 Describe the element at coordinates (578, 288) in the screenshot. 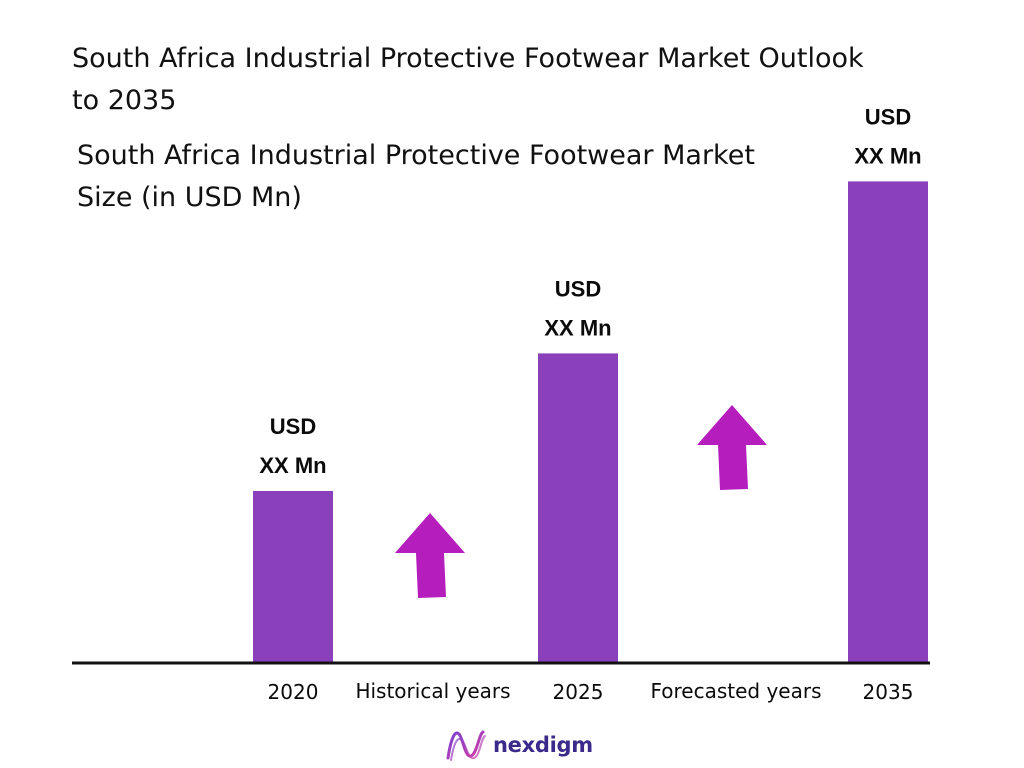

I see `bar-value-label-2025: USD` at that location.